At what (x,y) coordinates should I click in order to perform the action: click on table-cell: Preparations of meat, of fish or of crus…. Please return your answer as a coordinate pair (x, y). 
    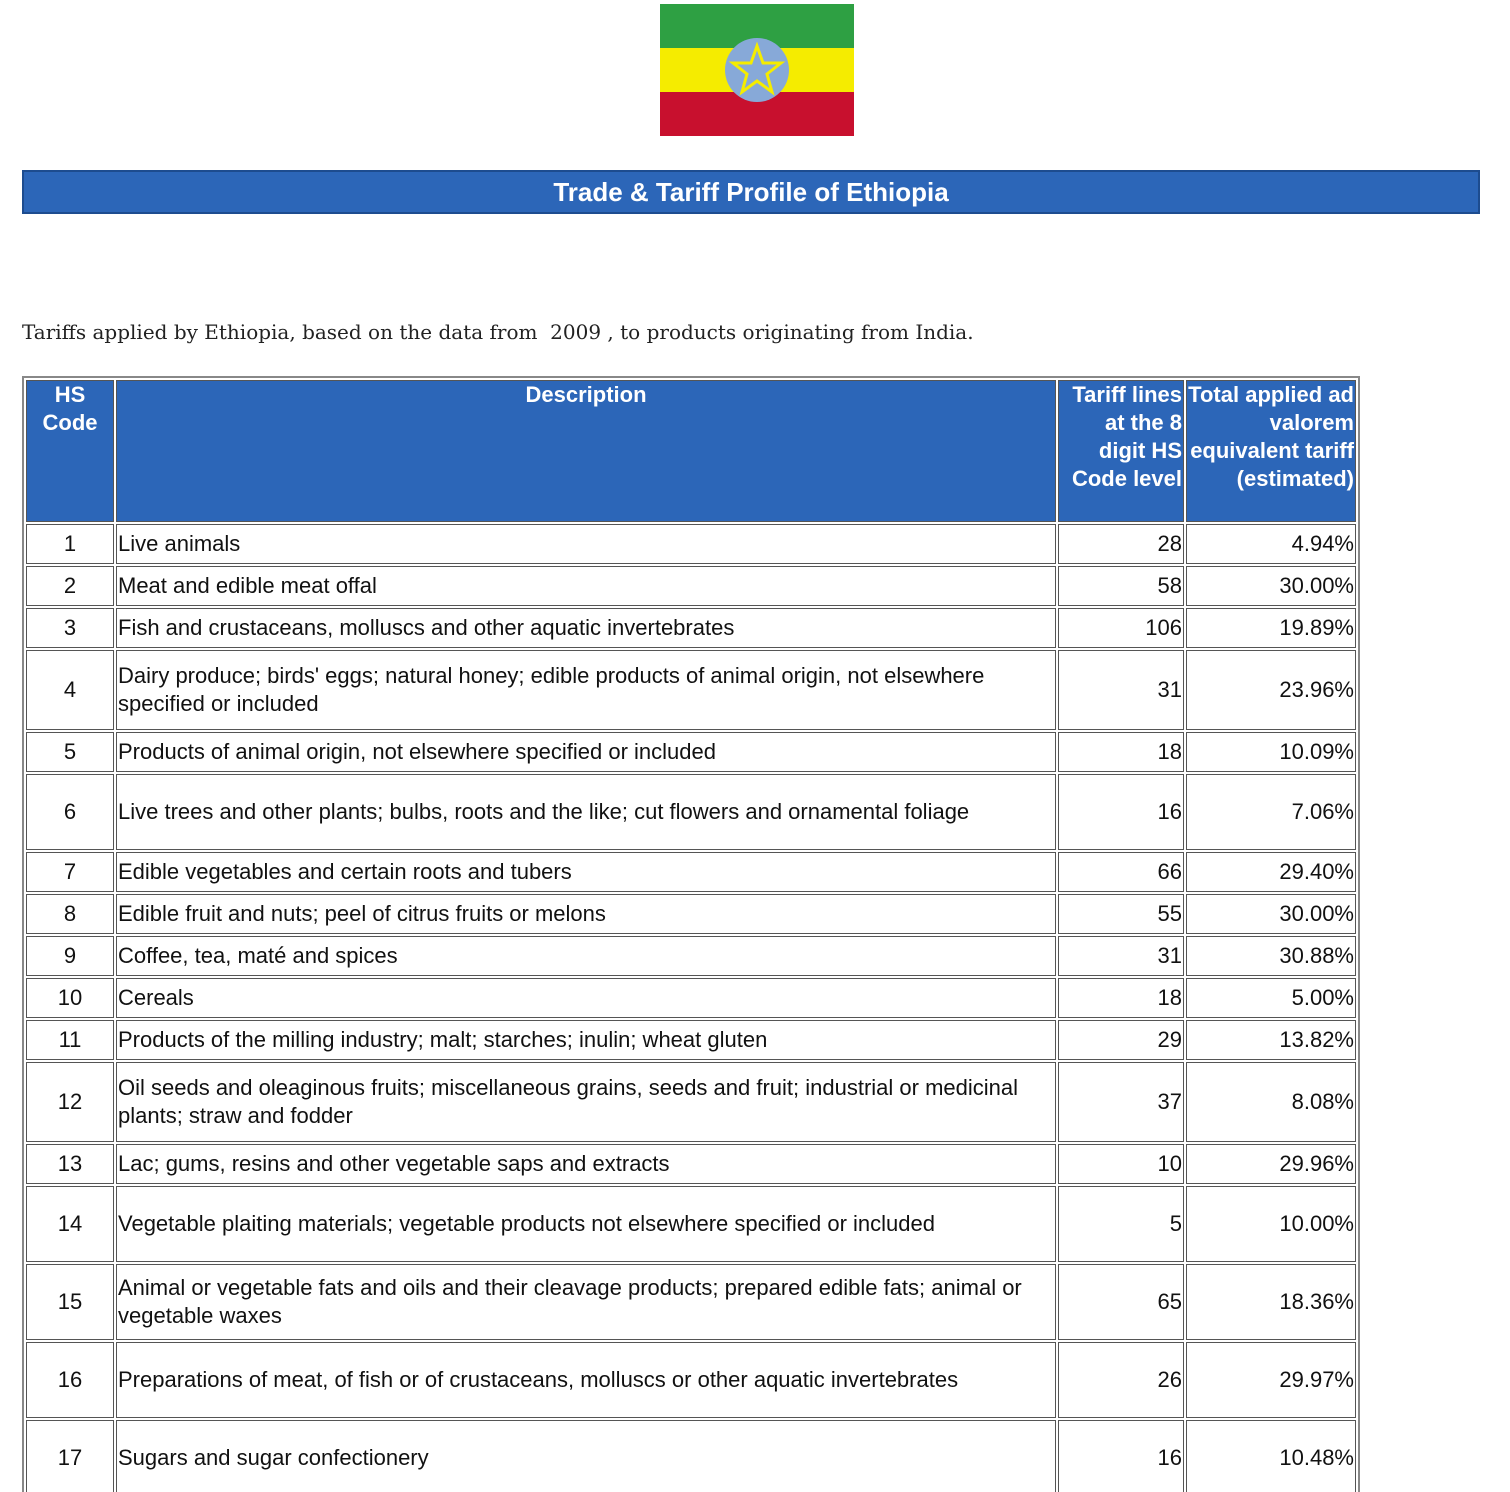
    Looking at the image, I should click on (586, 1380).